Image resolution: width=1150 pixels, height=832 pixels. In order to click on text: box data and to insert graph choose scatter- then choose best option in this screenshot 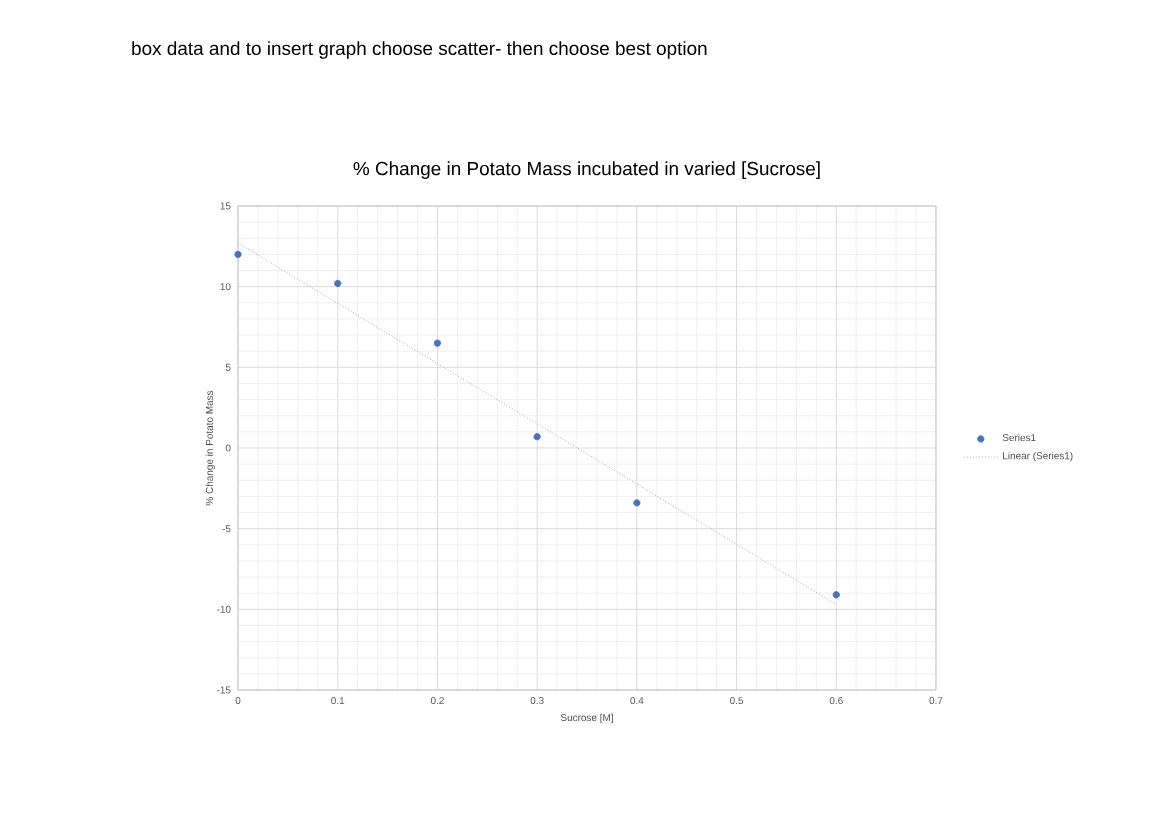, I will do `click(419, 50)`.